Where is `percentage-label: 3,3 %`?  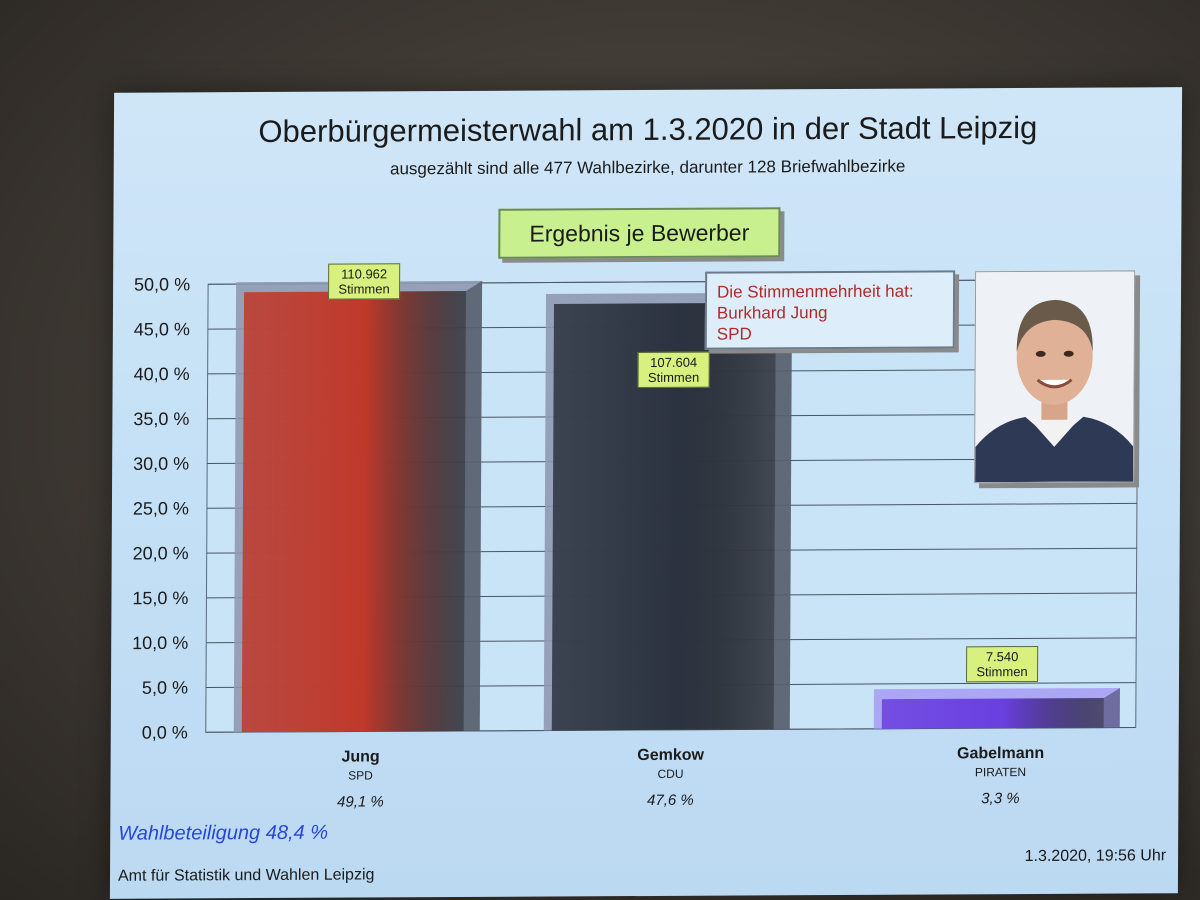
percentage-label: 3,3 % is located at coordinates (1000, 798).